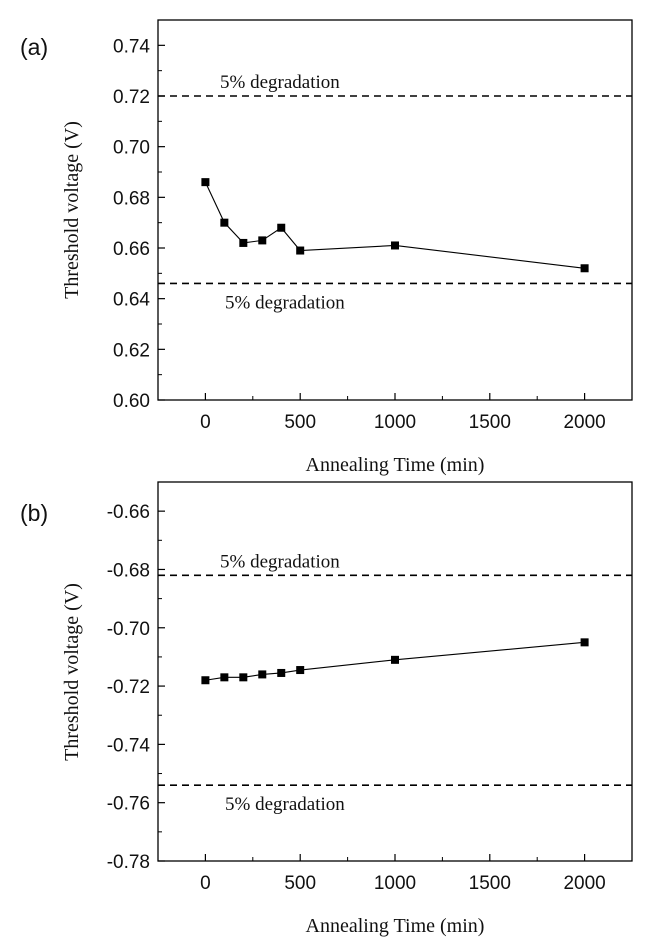  What do you see at coordinates (128, 687) in the screenshot?
I see `y-tick-label: -0.72` at bounding box center [128, 687].